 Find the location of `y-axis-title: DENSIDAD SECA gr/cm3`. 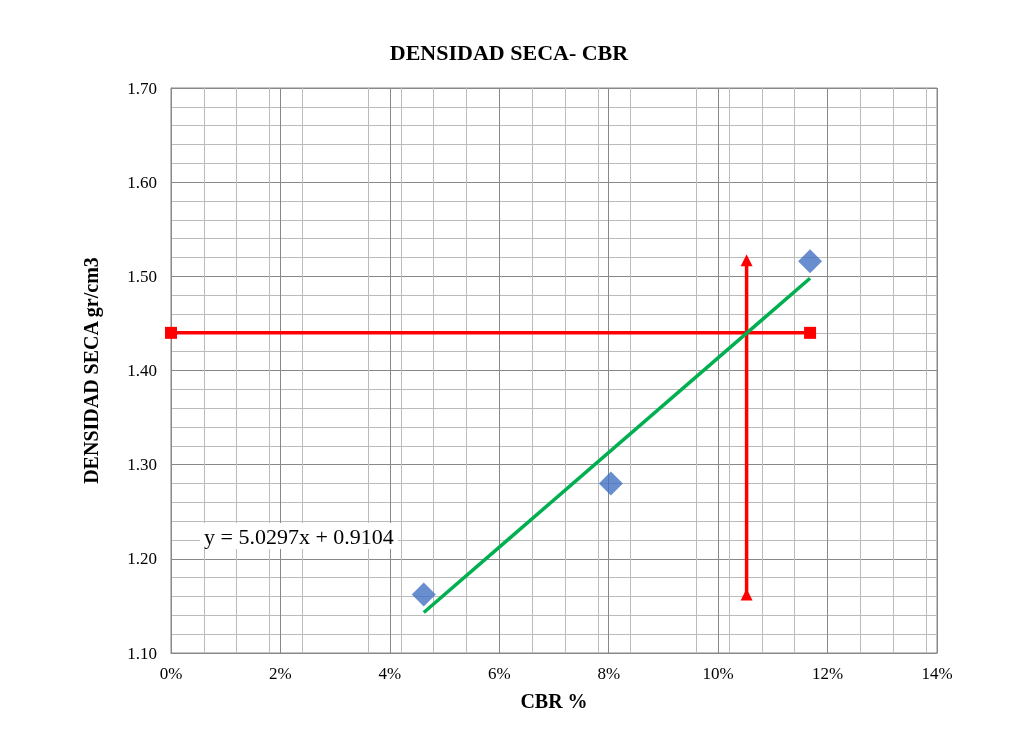

y-axis-title: DENSIDAD SECA gr/cm3 is located at coordinates (91, 370).